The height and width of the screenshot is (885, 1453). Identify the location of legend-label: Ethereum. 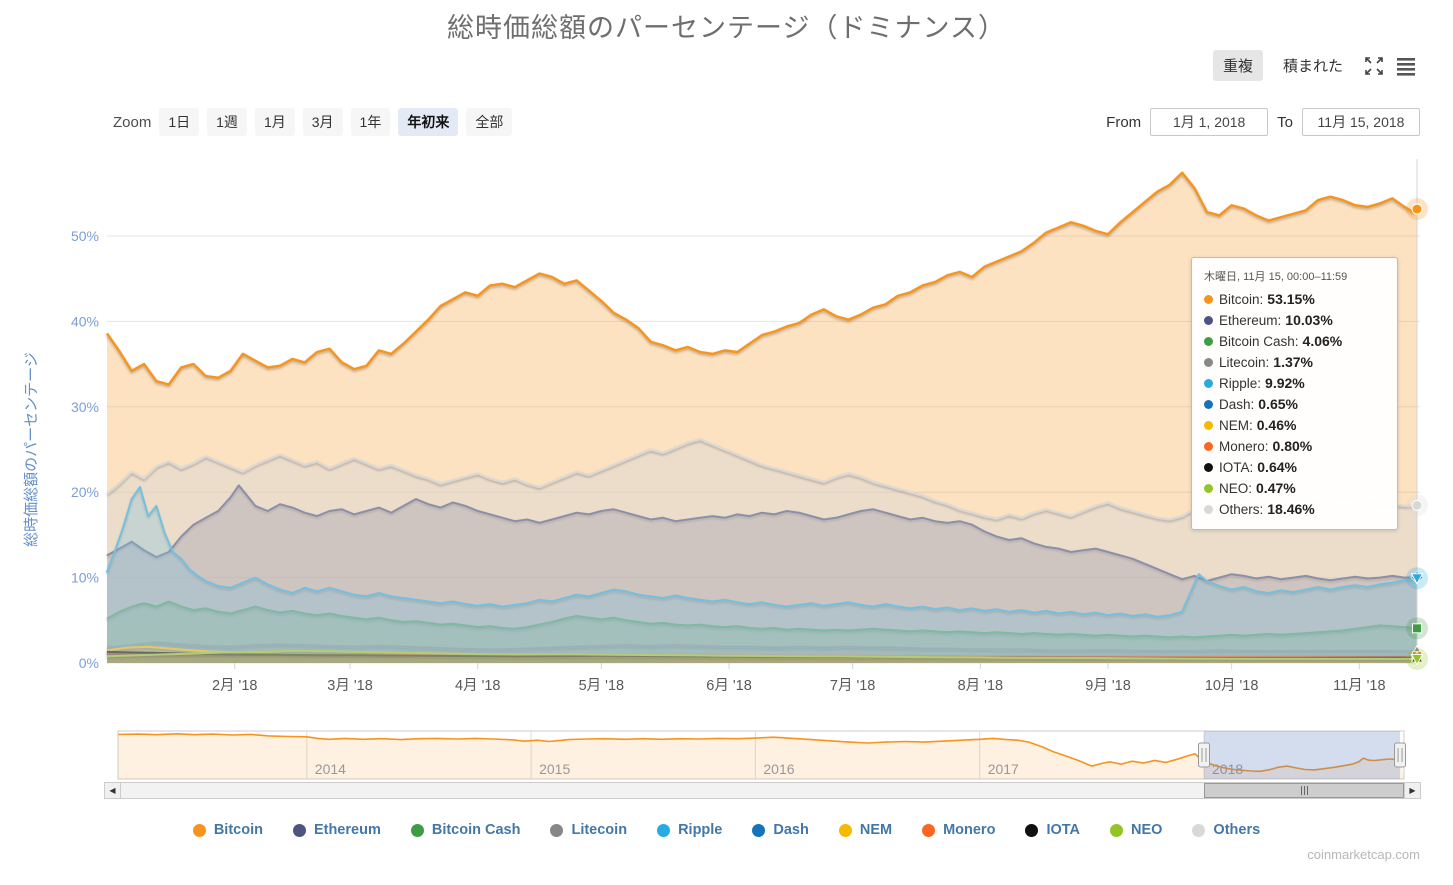
(347, 830).